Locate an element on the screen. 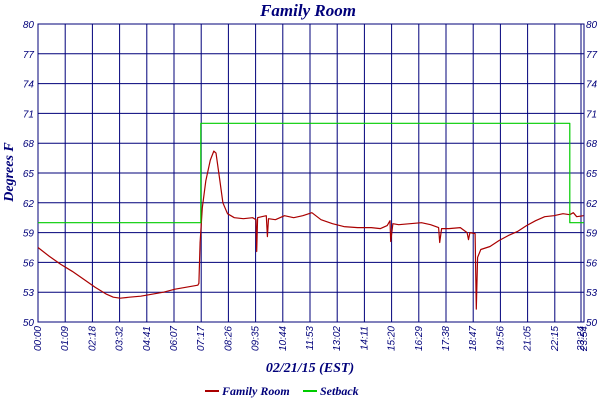  x-axis-label: 02/21/15 (EST) is located at coordinates (310, 368).